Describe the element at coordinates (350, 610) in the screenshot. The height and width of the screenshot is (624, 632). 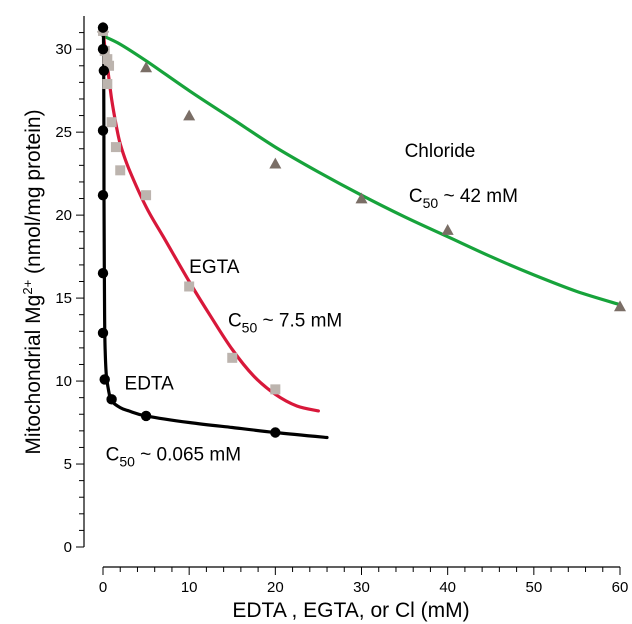
I see `x-axis-title: EDTA , EGTA, or Cl (mM)` at that location.